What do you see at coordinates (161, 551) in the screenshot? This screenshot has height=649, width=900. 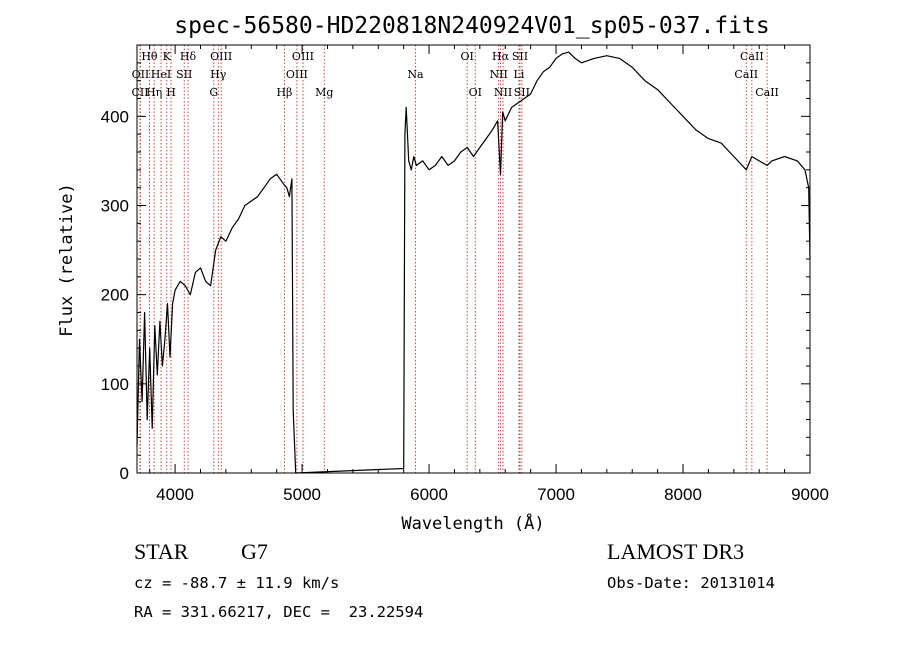 I see `object-class: STAR` at bounding box center [161, 551].